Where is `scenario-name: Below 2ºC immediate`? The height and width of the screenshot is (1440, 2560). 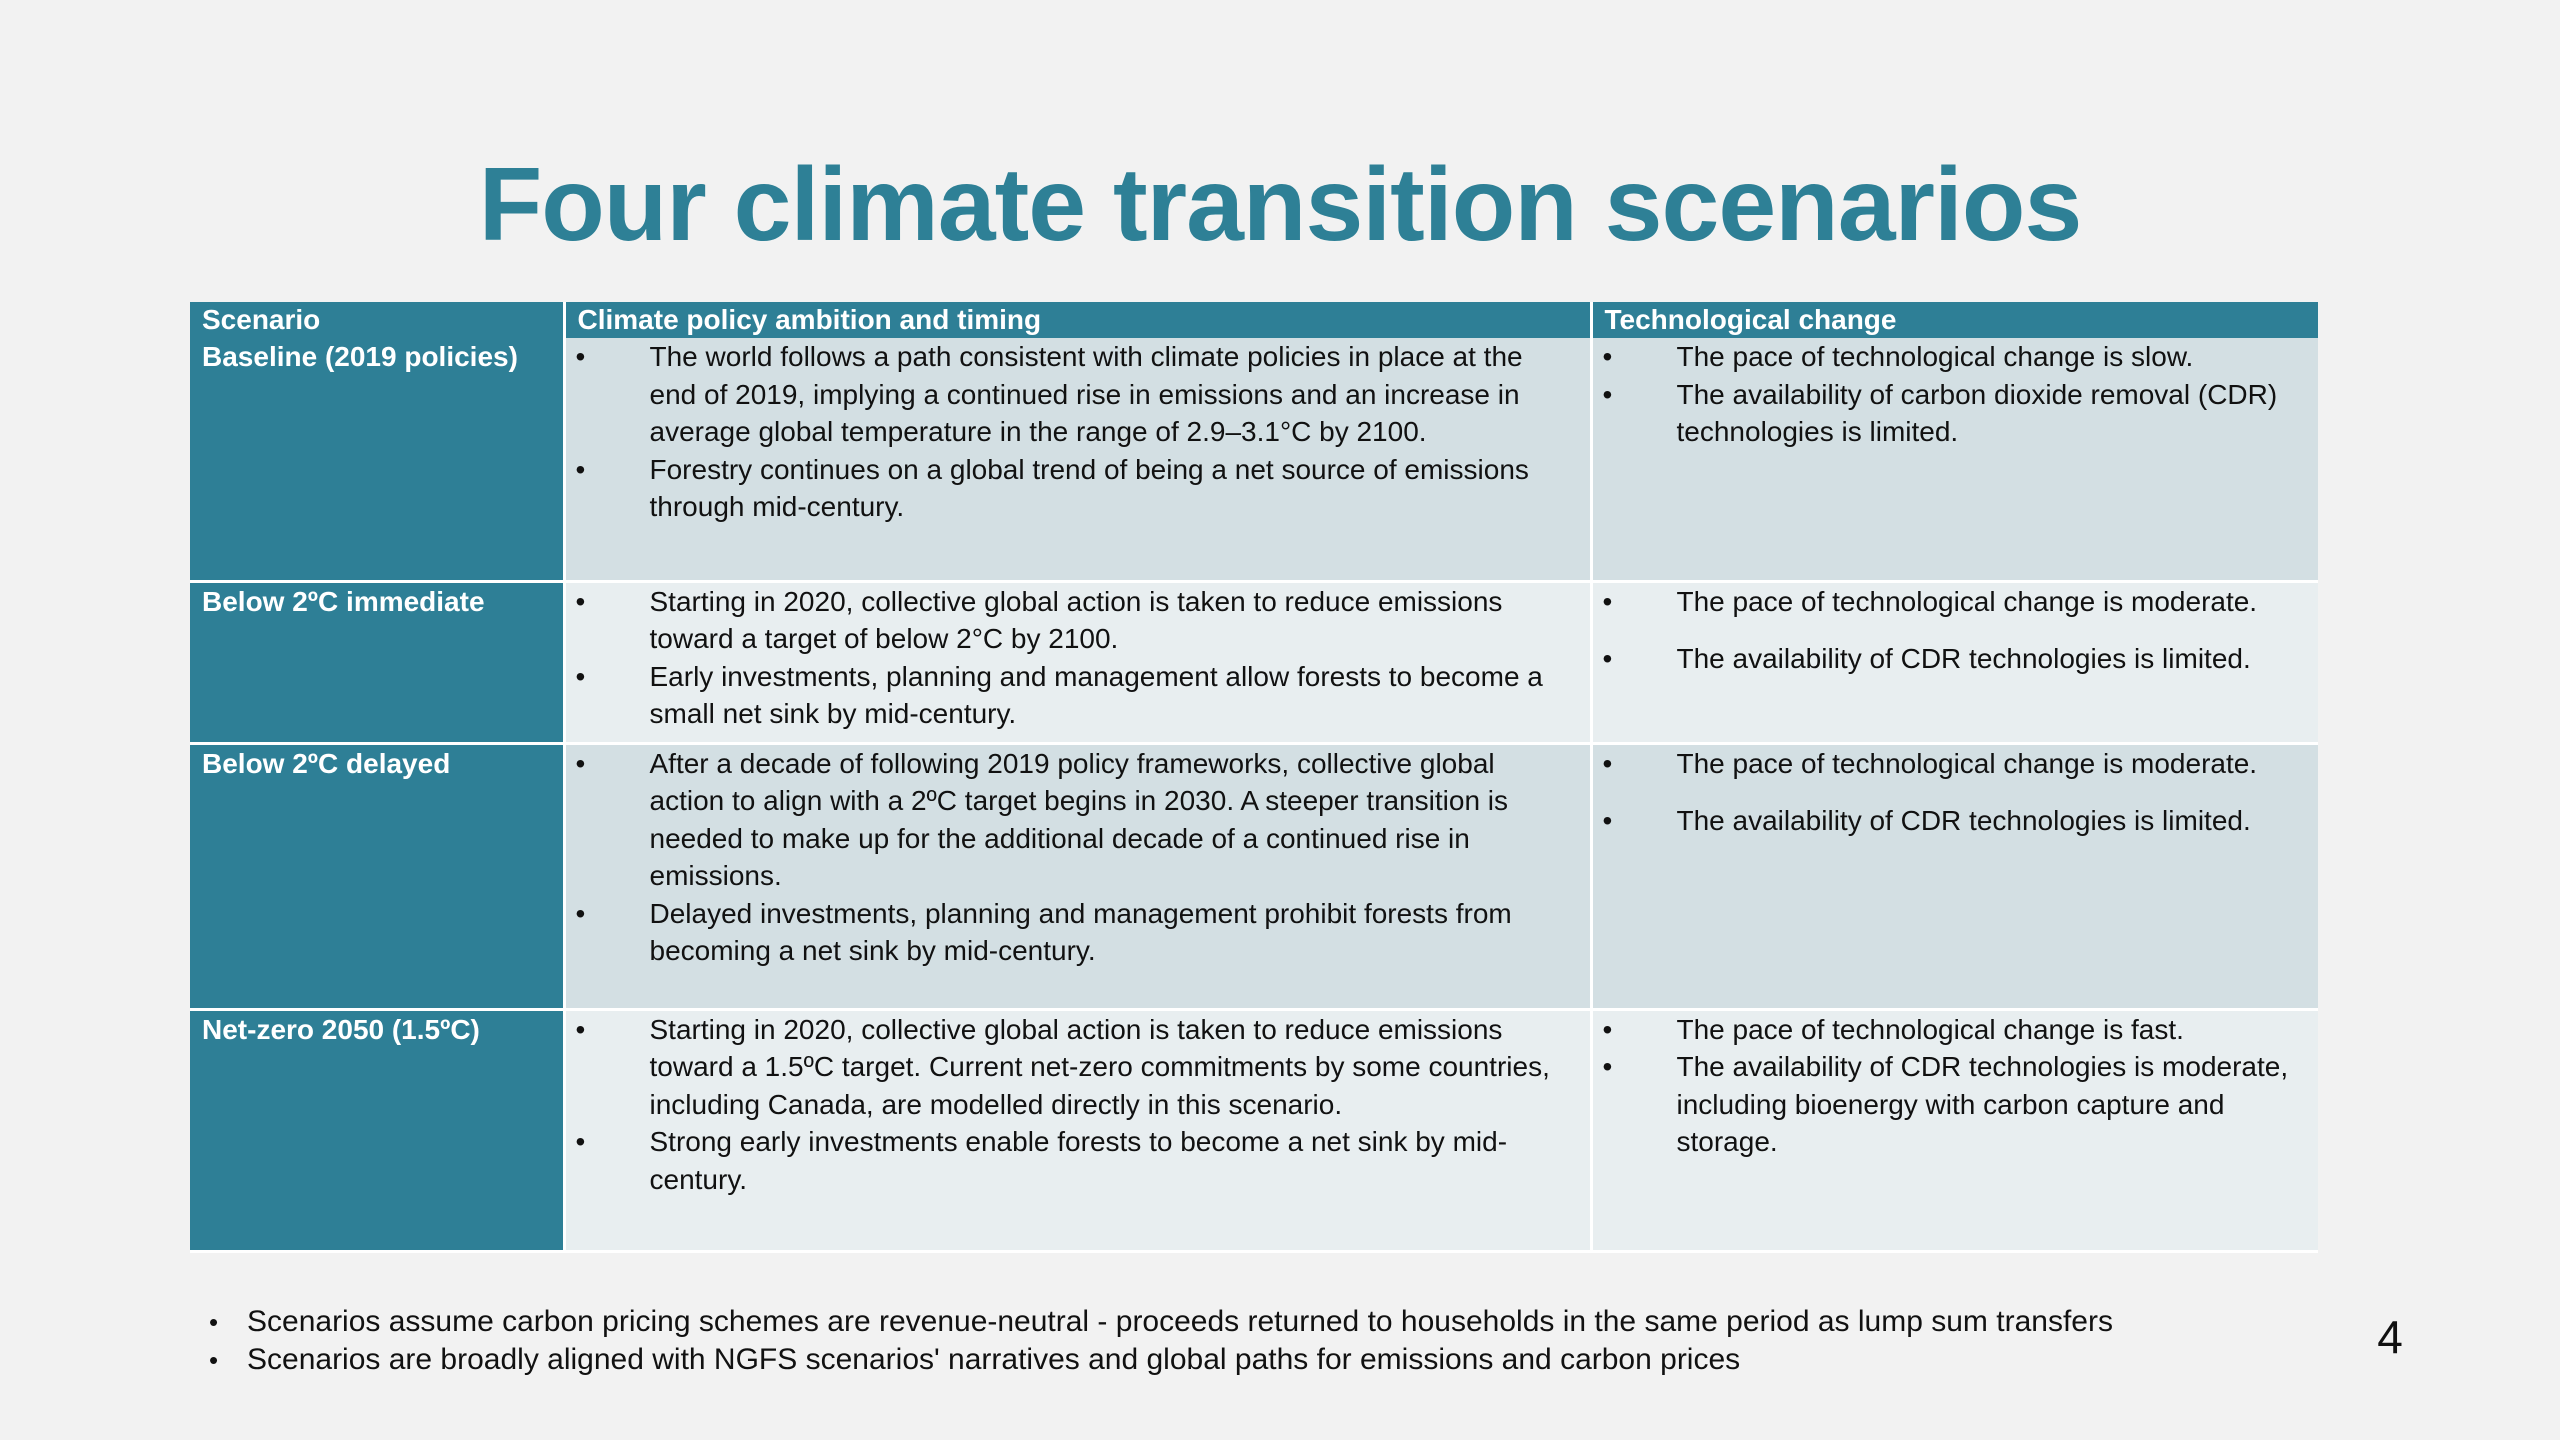
scenario-name: Below 2ºC immediate is located at coordinates (378, 663).